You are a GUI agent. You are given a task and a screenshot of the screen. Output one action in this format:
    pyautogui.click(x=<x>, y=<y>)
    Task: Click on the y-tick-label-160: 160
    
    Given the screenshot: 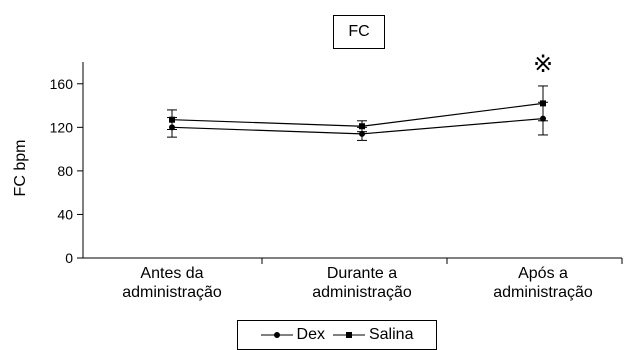 What is the action you would take?
    pyautogui.click(x=62, y=84)
    